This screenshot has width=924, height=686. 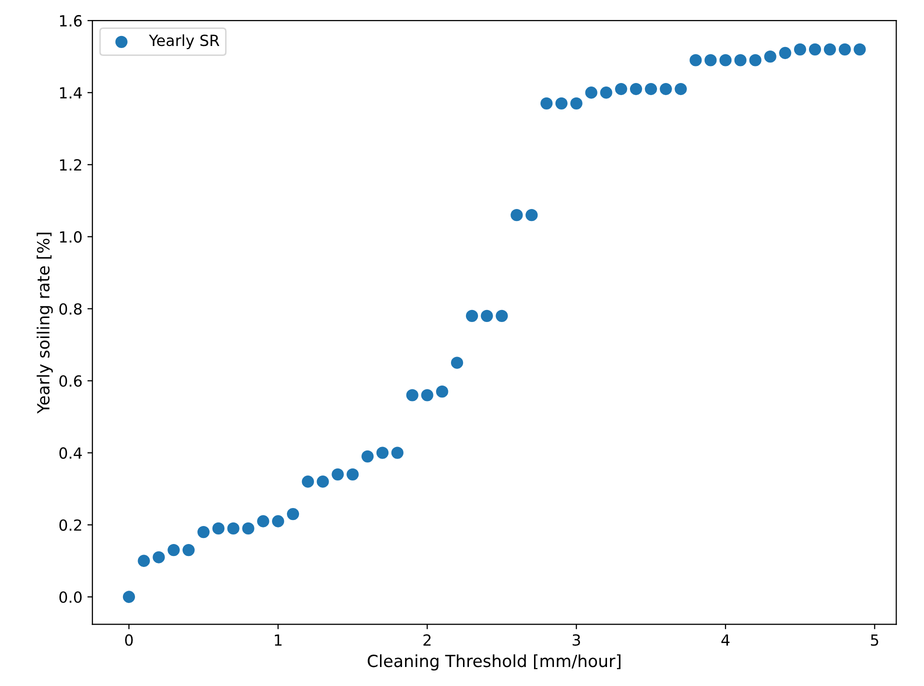 I want to click on x-tick-label: 5, so click(x=874, y=640).